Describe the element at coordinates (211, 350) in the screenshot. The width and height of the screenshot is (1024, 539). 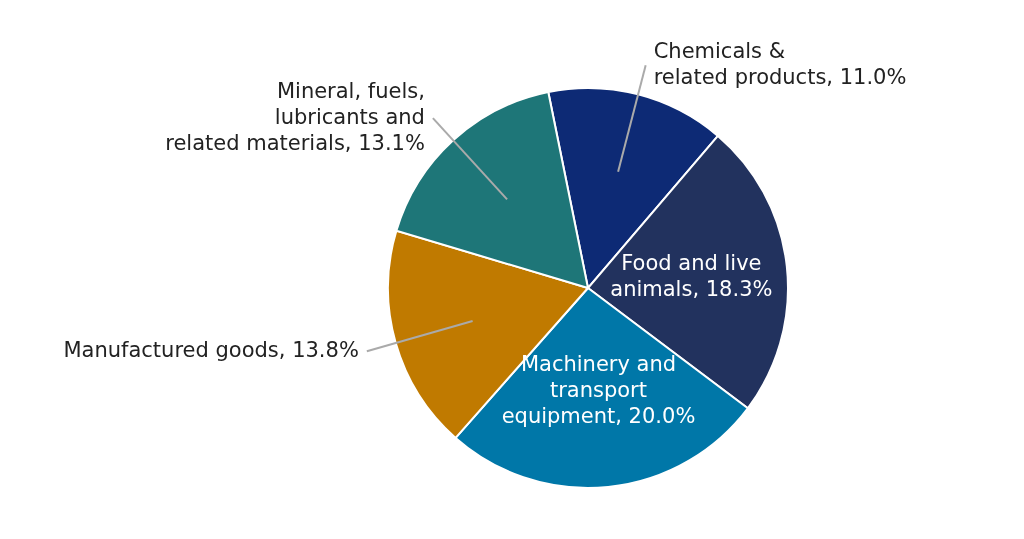
I see `slice-label: Manufactured goods, 13.8%` at that location.